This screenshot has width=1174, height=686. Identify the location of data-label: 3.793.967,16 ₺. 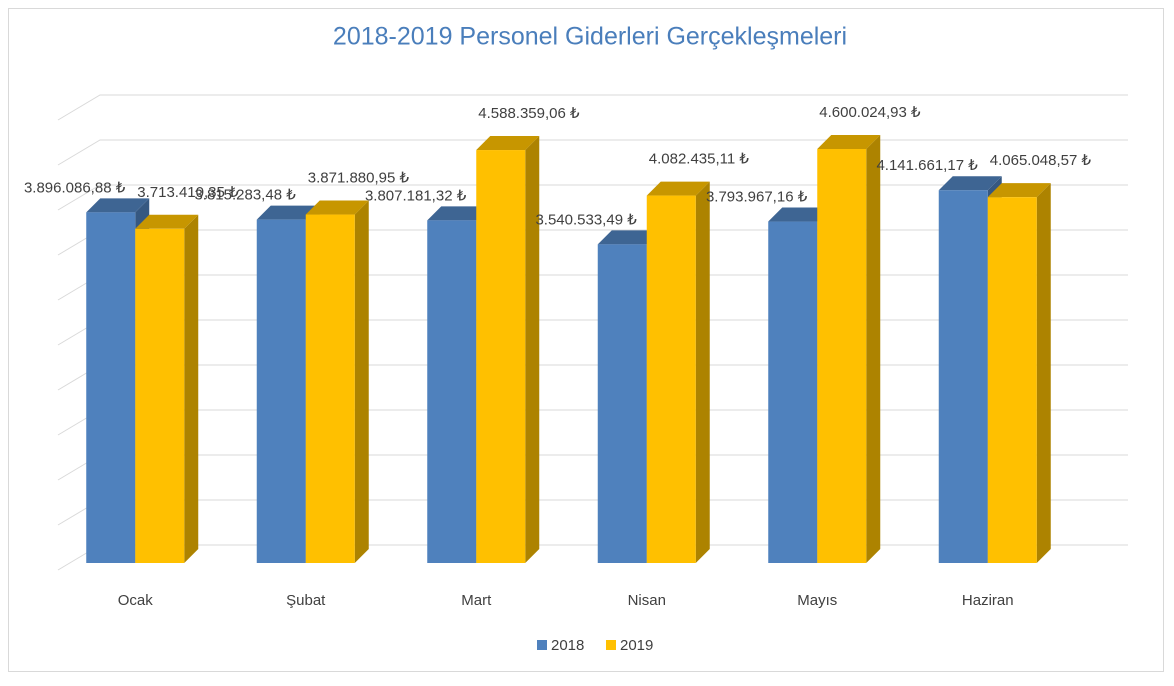
(757, 197).